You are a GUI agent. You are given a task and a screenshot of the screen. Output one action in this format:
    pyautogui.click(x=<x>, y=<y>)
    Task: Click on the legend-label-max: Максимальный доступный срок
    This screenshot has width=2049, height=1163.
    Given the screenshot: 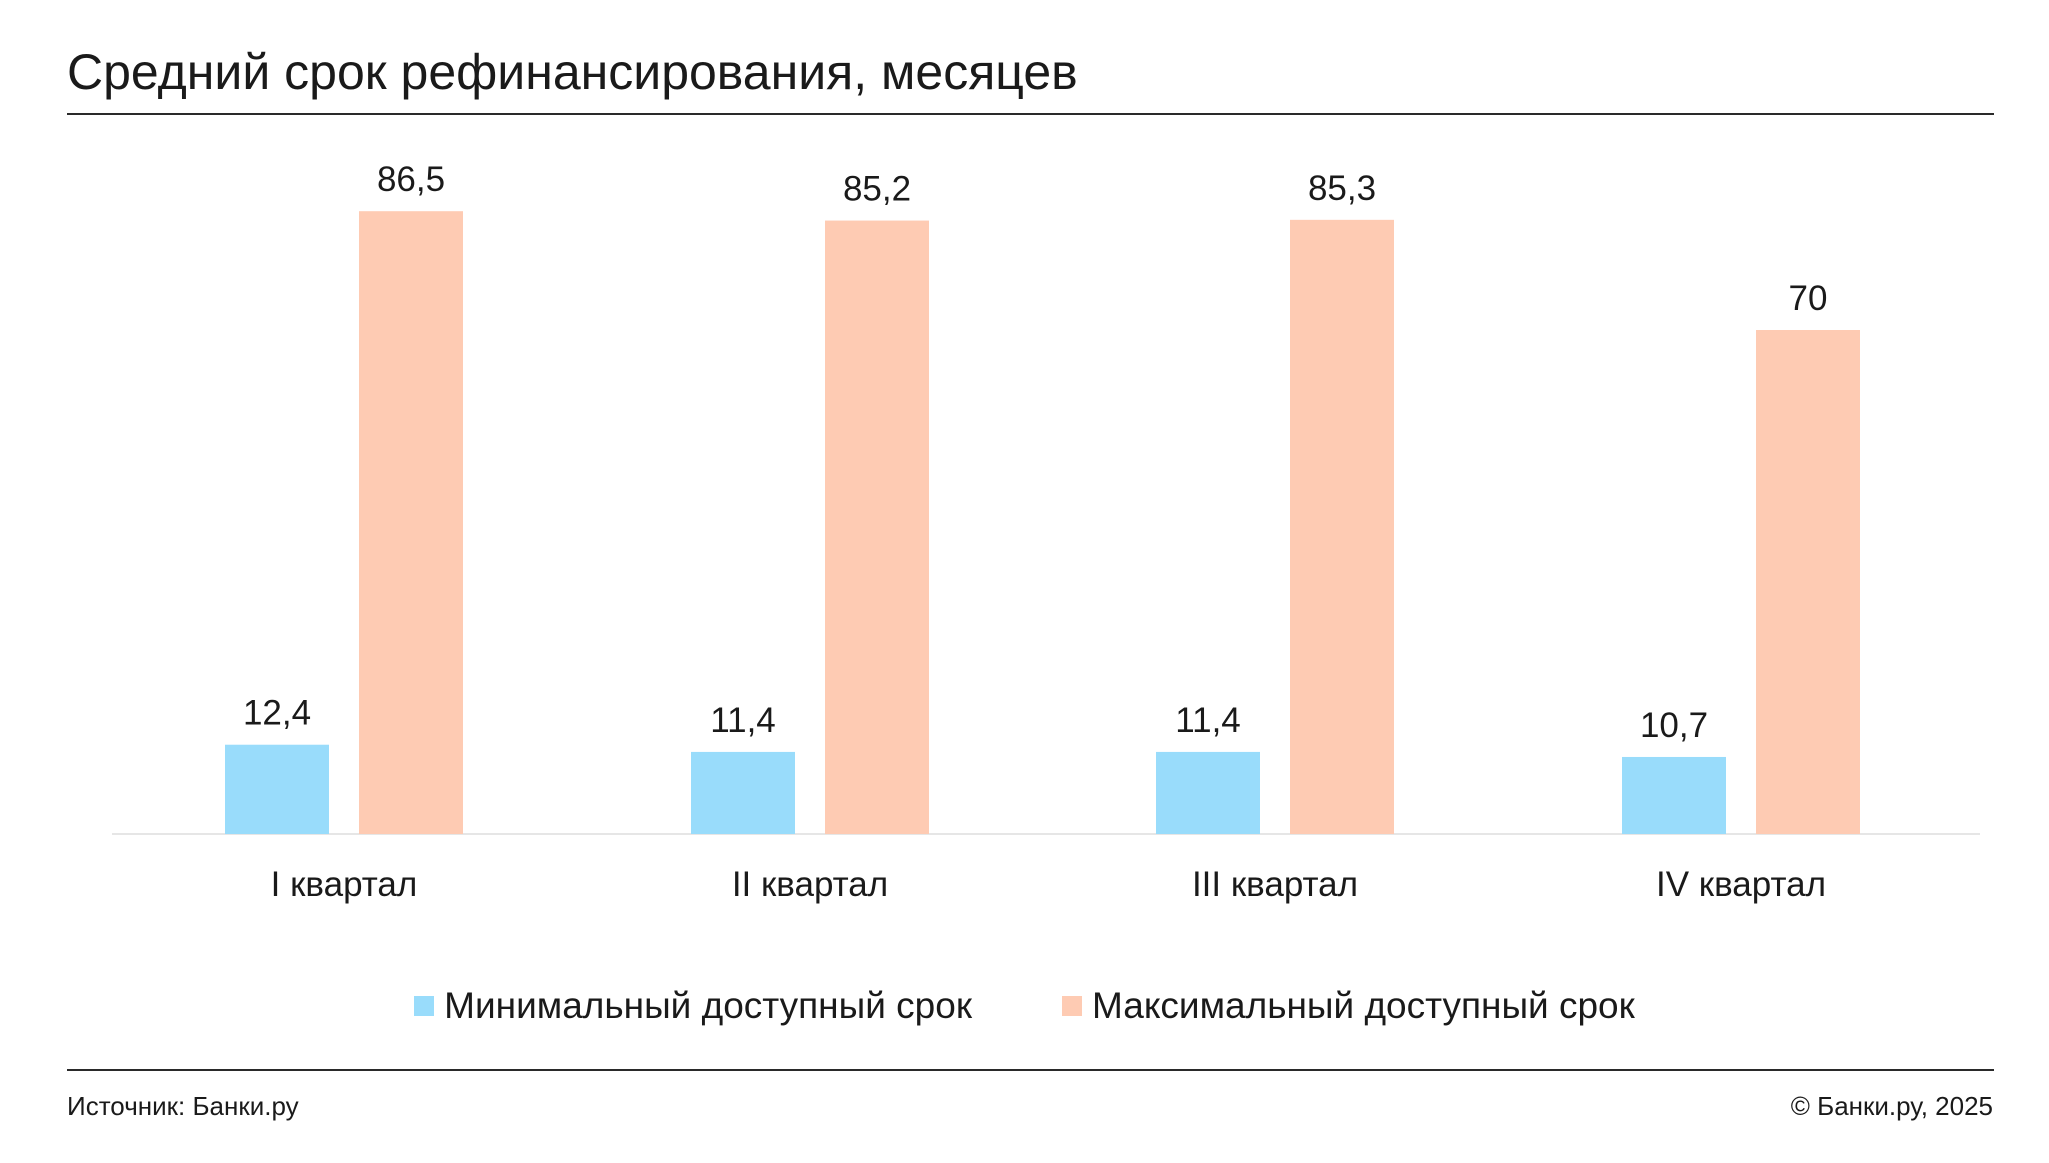 What is the action you would take?
    pyautogui.click(x=1363, y=1005)
    